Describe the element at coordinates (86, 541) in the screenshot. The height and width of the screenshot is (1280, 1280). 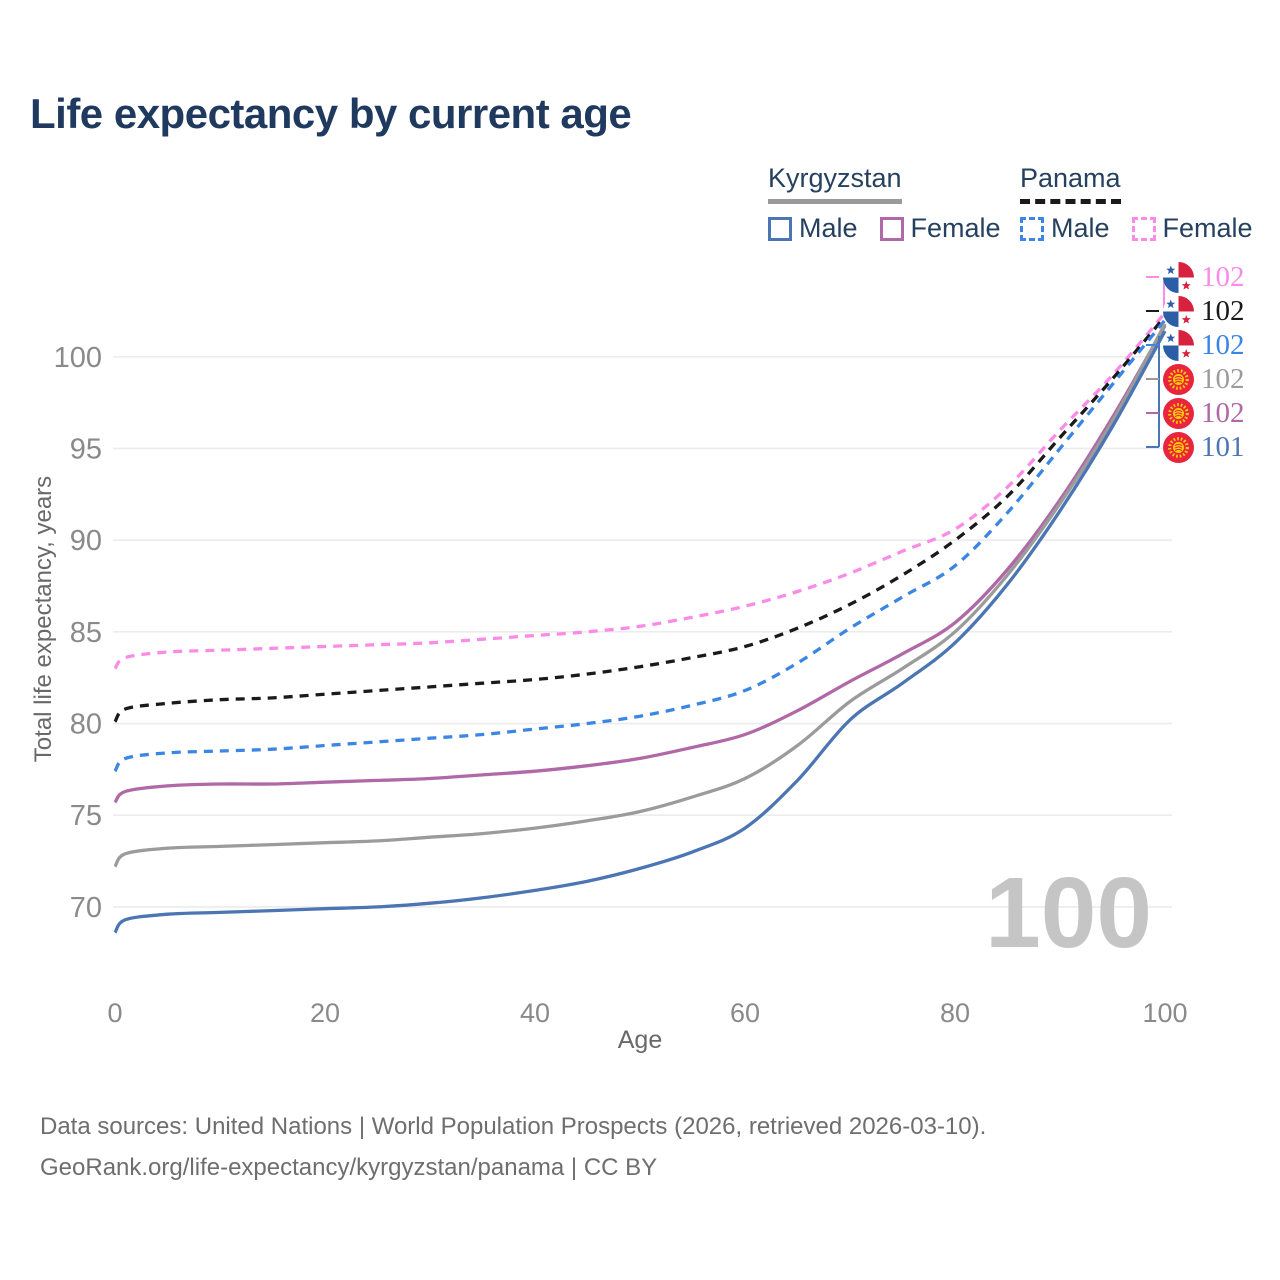
I see `y-tick-label-90: 90` at that location.